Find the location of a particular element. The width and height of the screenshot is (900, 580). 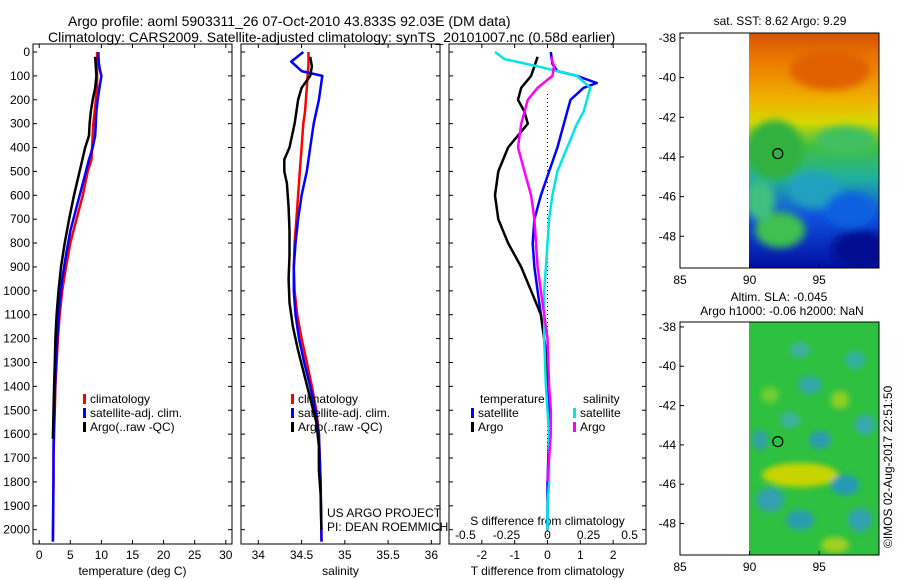

y-tick-label: 1200 is located at coordinates (16, 339).